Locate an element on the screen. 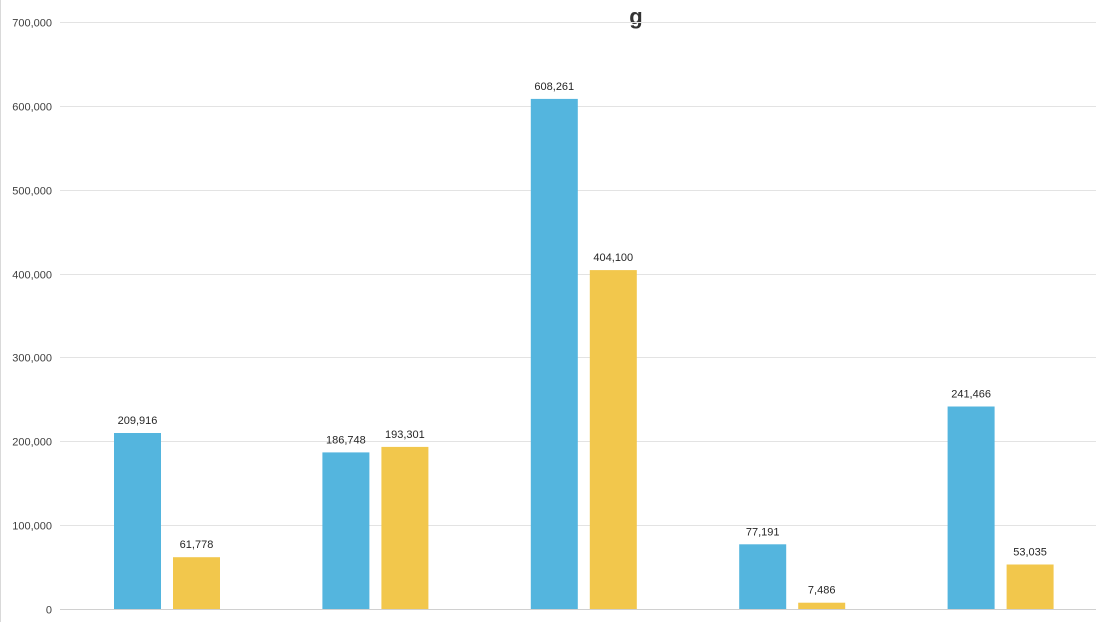 This screenshot has width=1096, height=622. data-label: 53,035 is located at coordinates (1030, 553).